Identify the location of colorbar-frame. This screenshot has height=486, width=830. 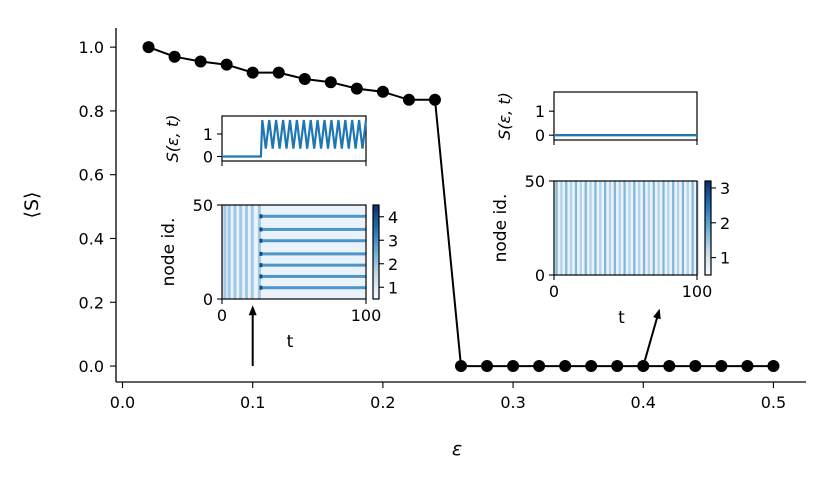
(376, 252).